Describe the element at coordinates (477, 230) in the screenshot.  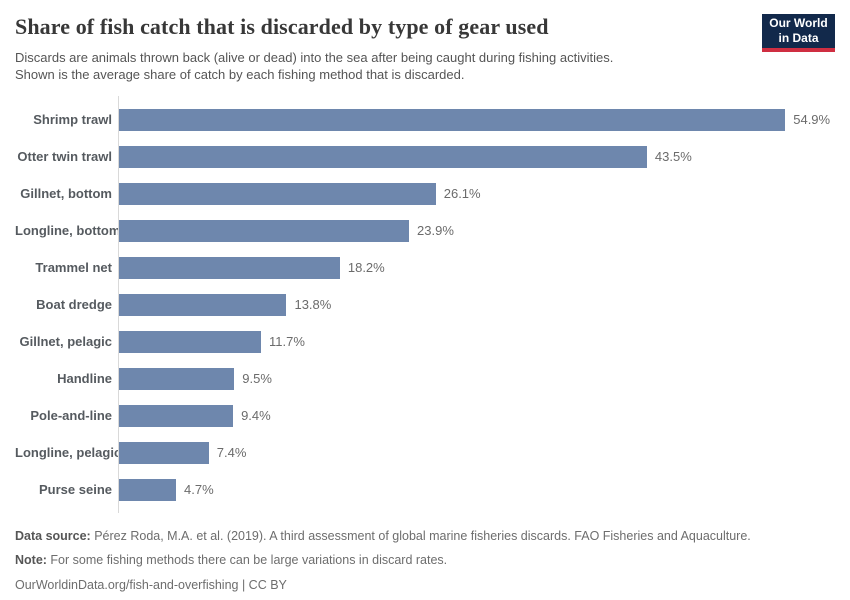
I see `bar-track: 23.9%` at that location.